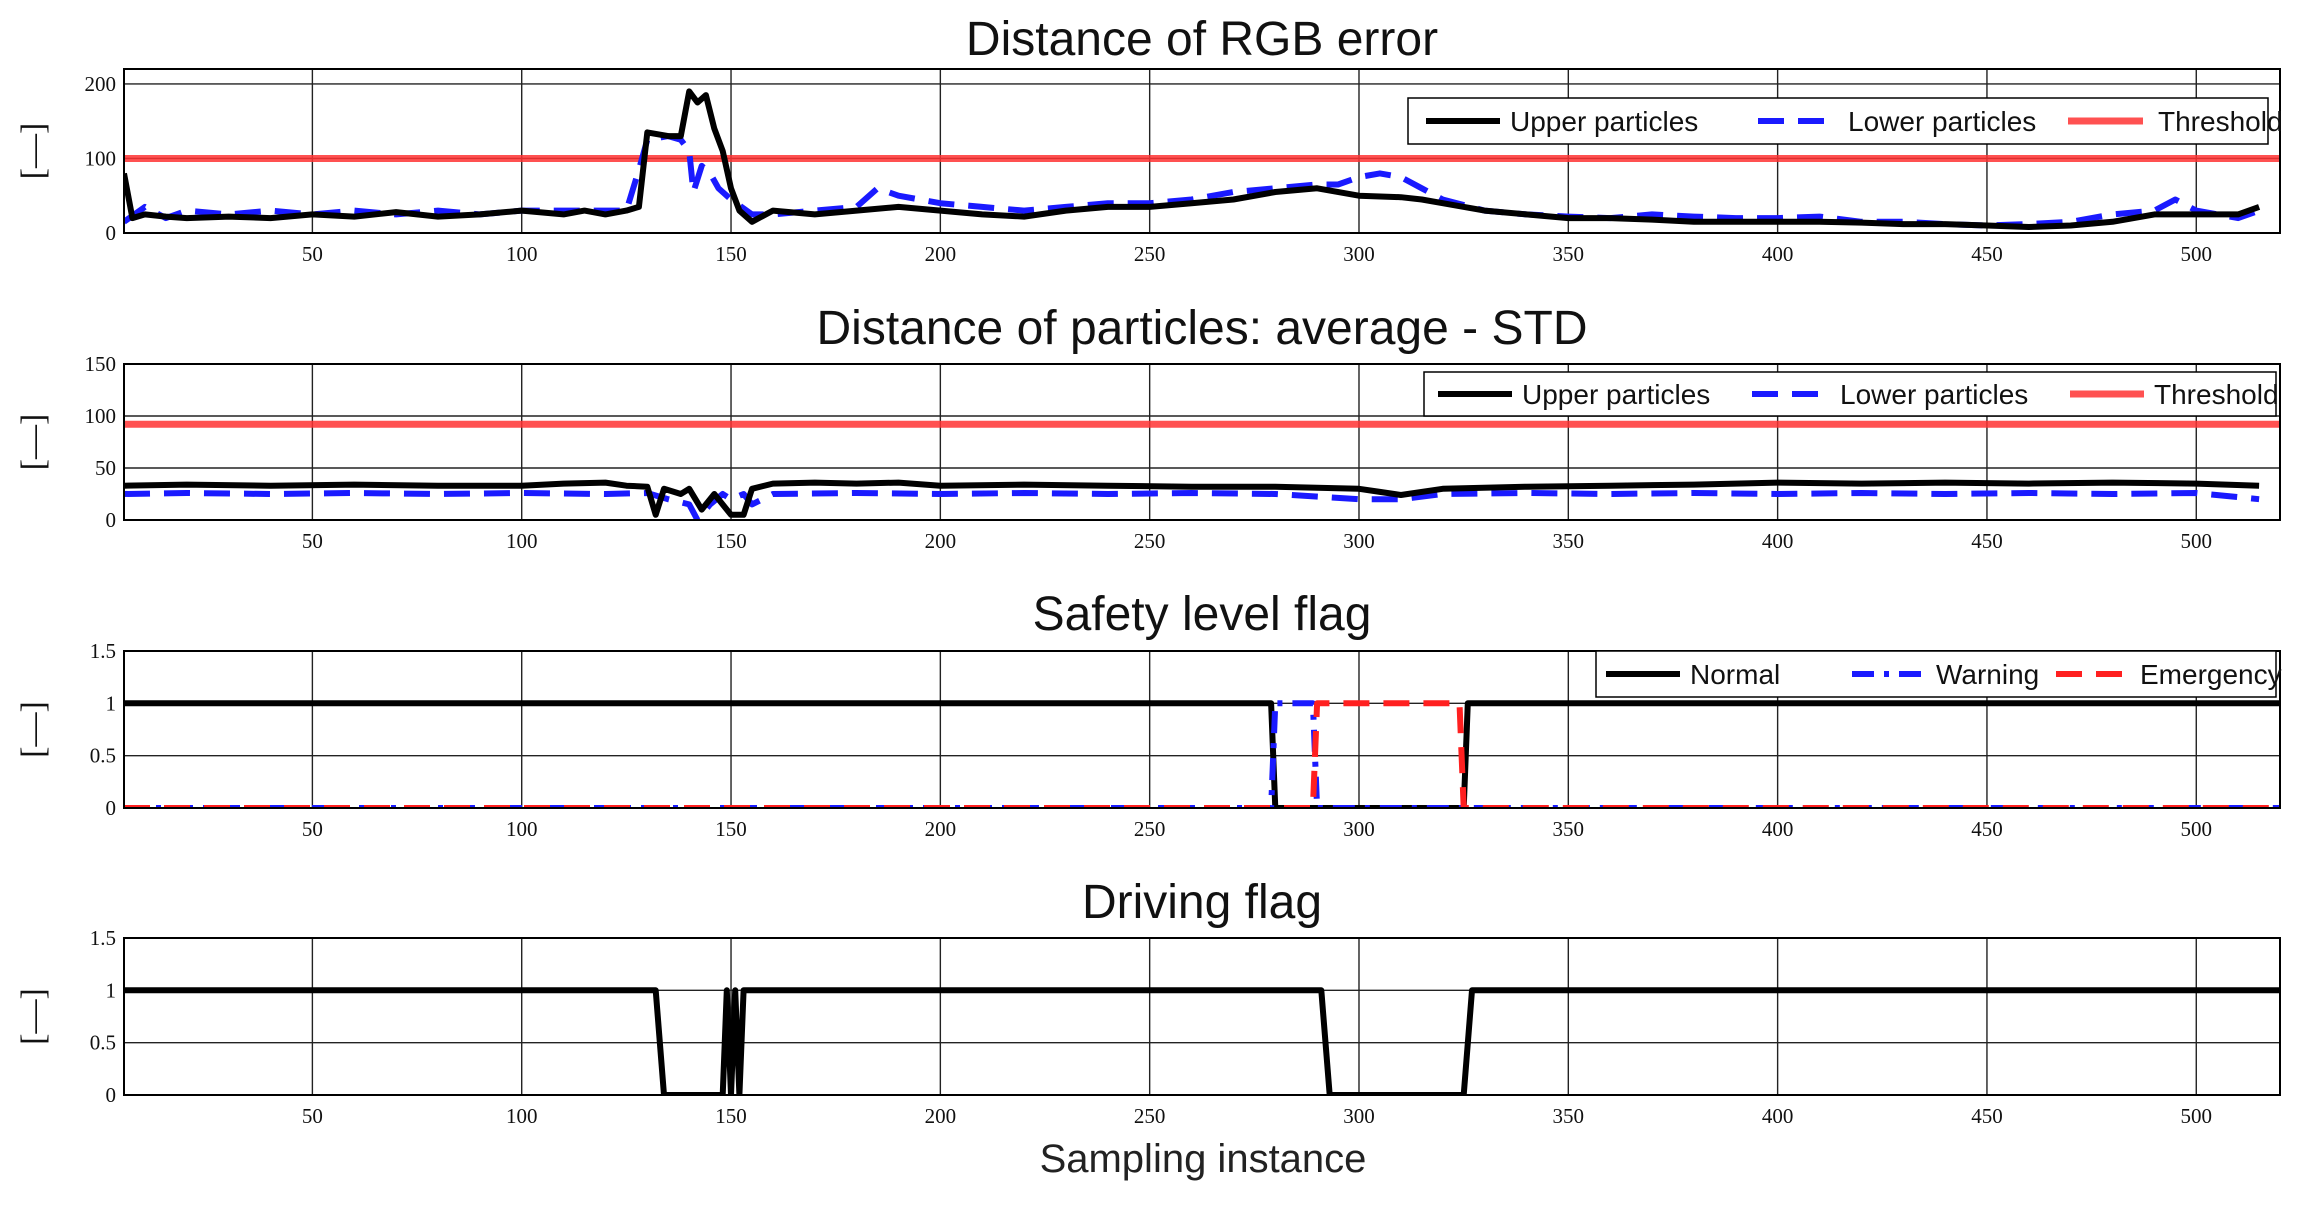 This screenshot has width=2306, height=1223. I want to click on y-tick-label: 150, so click(101, 364).